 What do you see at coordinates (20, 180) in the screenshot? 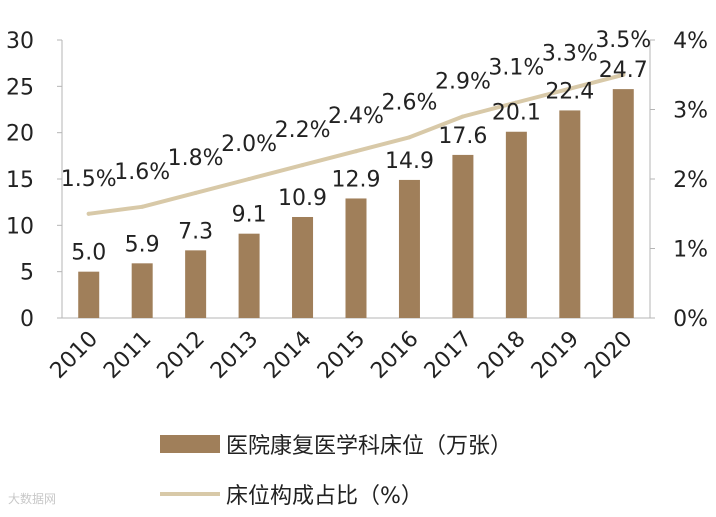
I see `left-tick-label: 15` at bounding box center [20, 180].